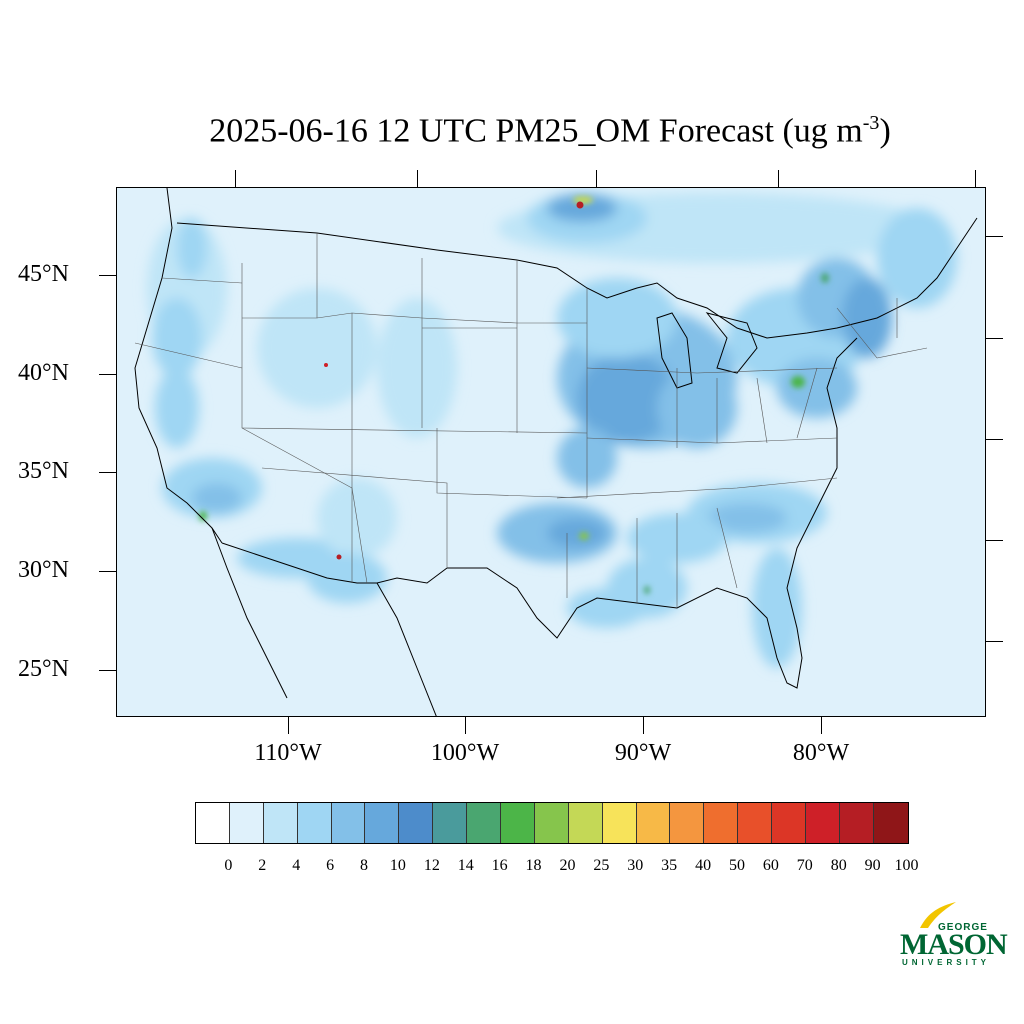 Image resolution: width=1024 pixels, height=1024 pixels. What do you see at coordinates (465, 753) in the screenshot?
I see `lon-label-100w: 100°W` at bounding box center [465, 753].